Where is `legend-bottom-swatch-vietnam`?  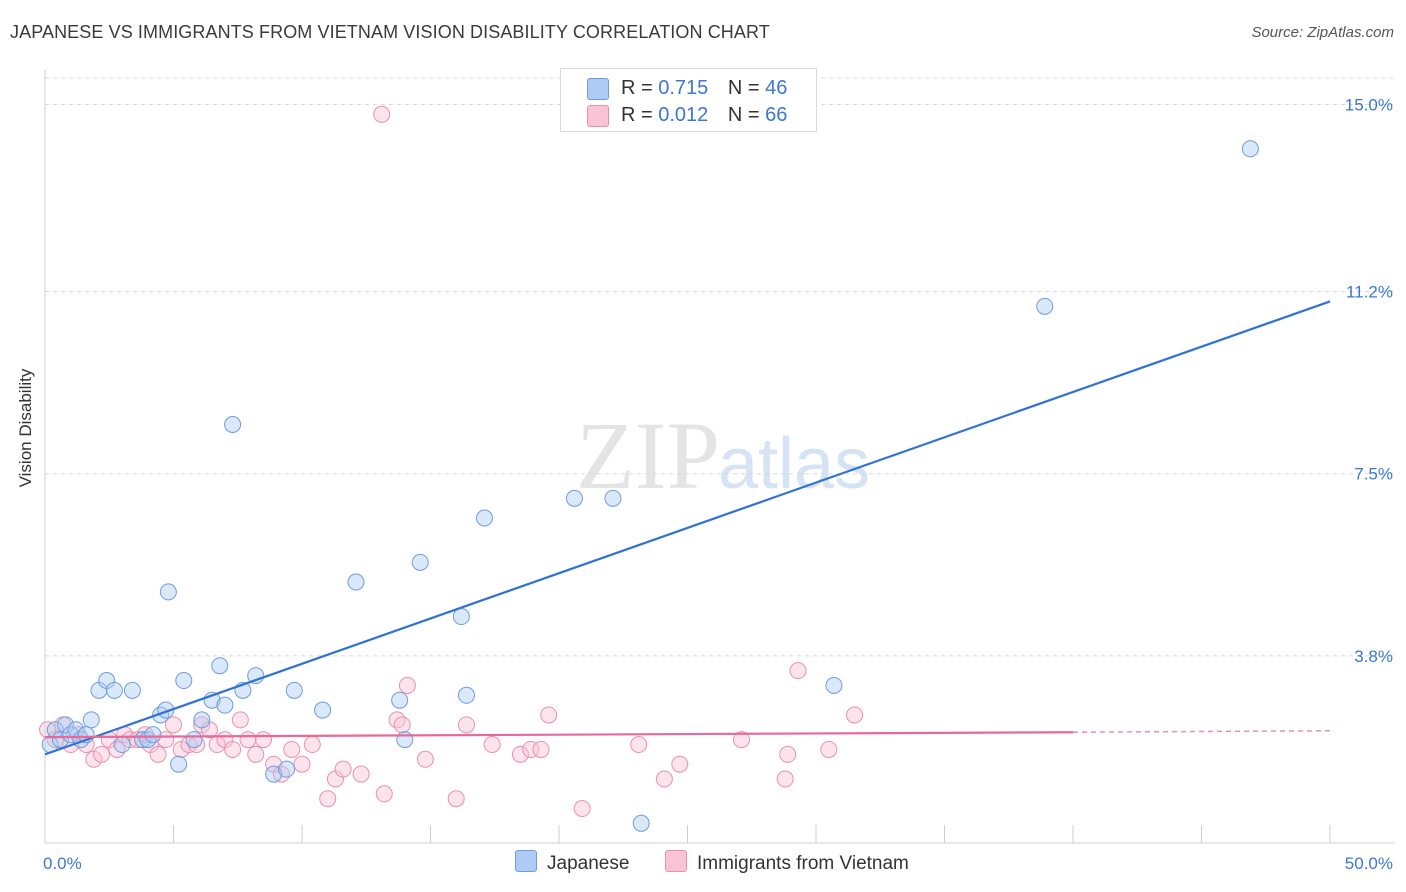
legend-bottom-swatch-vietnam is located at coordinates (676, 861).